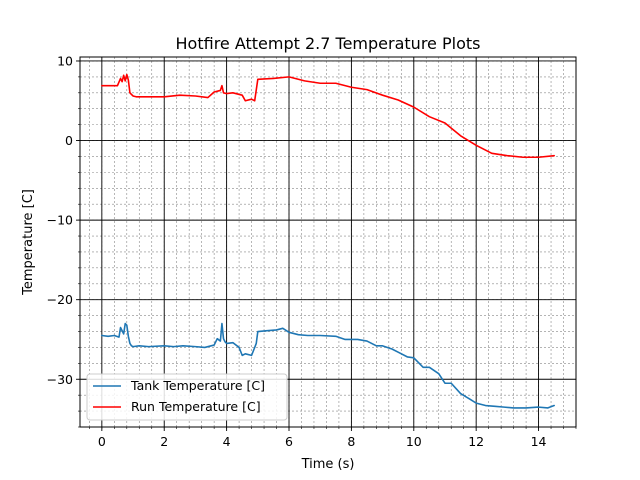  Describe the element at coordinates (328, 464) in the screenshot. I see `x-axis-label: Time (s)` at that location.